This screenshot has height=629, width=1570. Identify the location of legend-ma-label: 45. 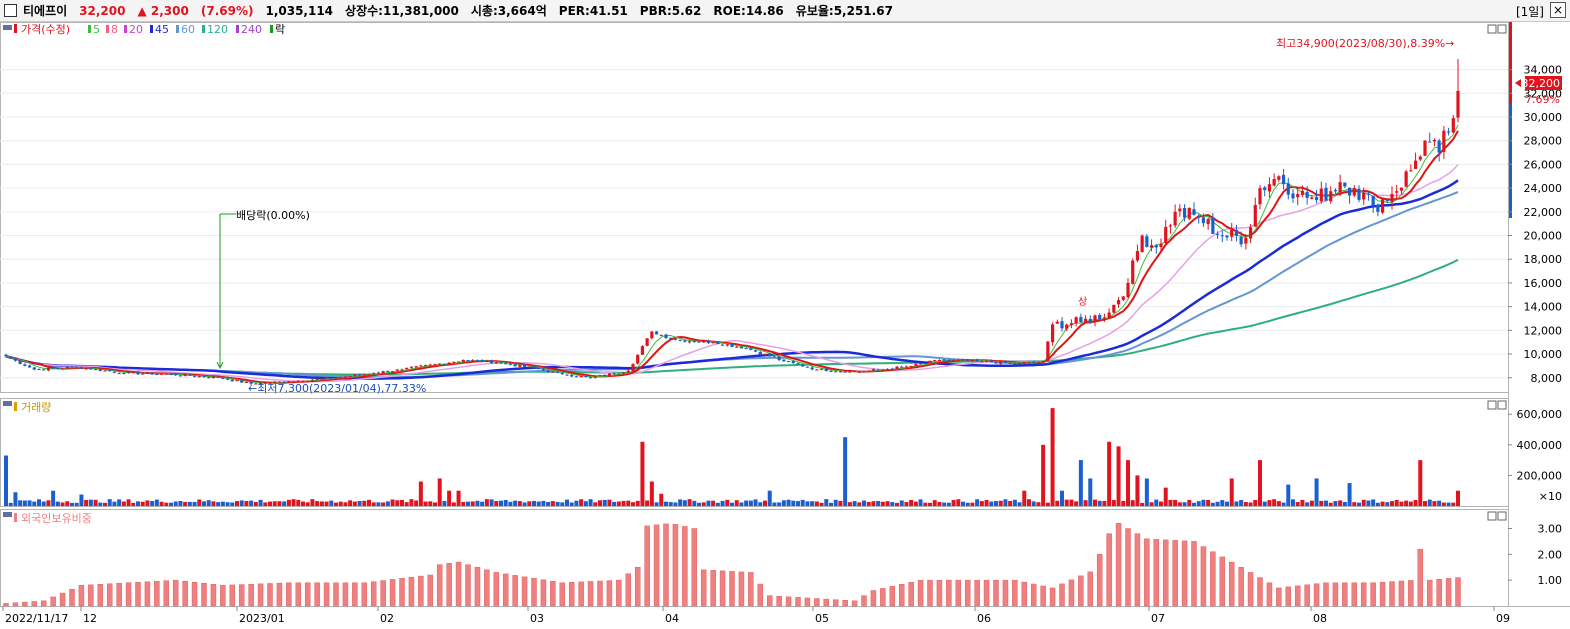
(162, 29).